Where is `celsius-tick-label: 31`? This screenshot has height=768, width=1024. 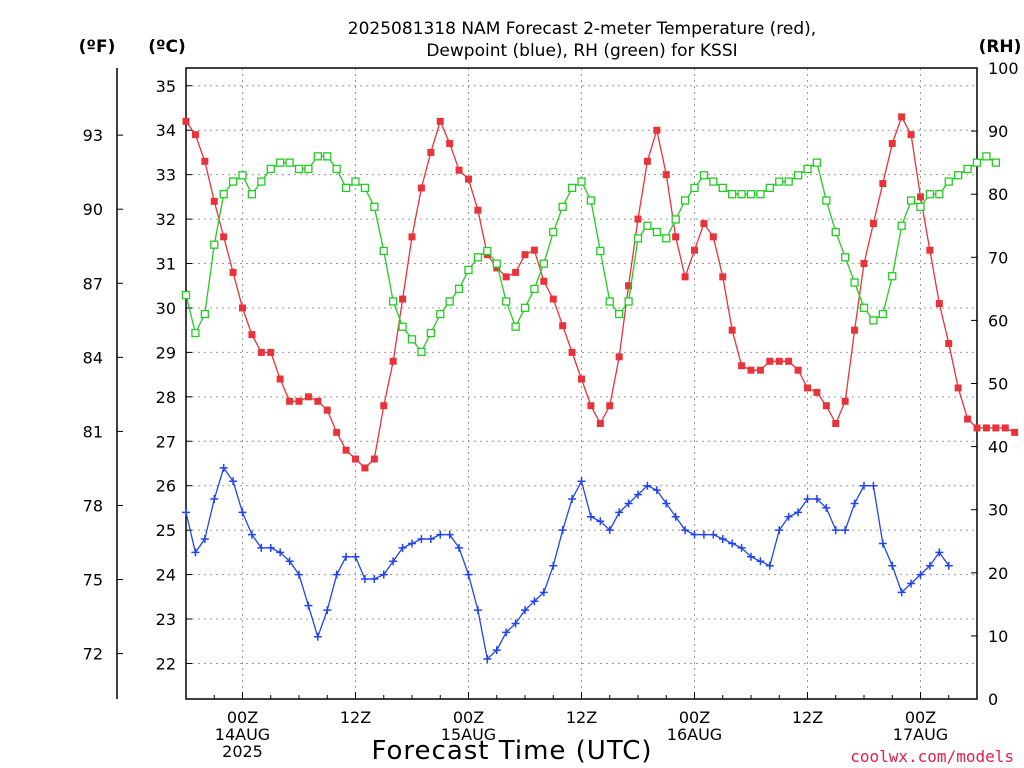 celsius-tick-label: 31 is located at coordinates (166, 264).